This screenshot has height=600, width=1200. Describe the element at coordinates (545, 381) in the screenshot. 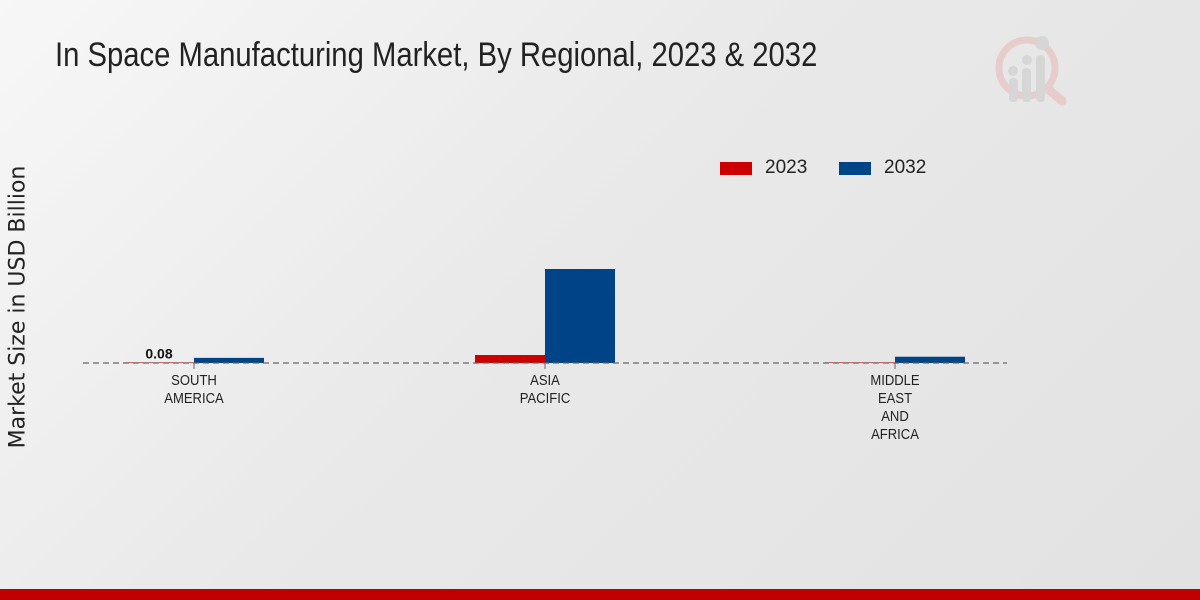

I see `x-tick-label-line: ASIA` at that location.